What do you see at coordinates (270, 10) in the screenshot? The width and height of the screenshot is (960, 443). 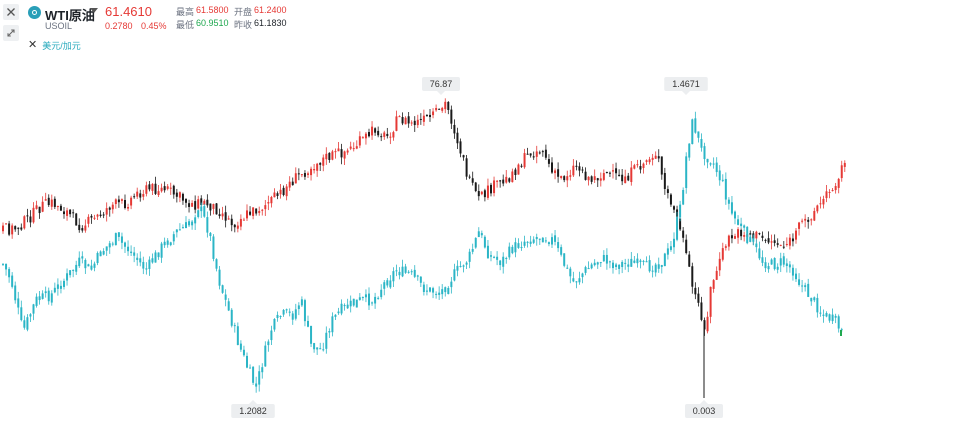 I see `open-value: 61.2400` at bounding box center [270, 10].